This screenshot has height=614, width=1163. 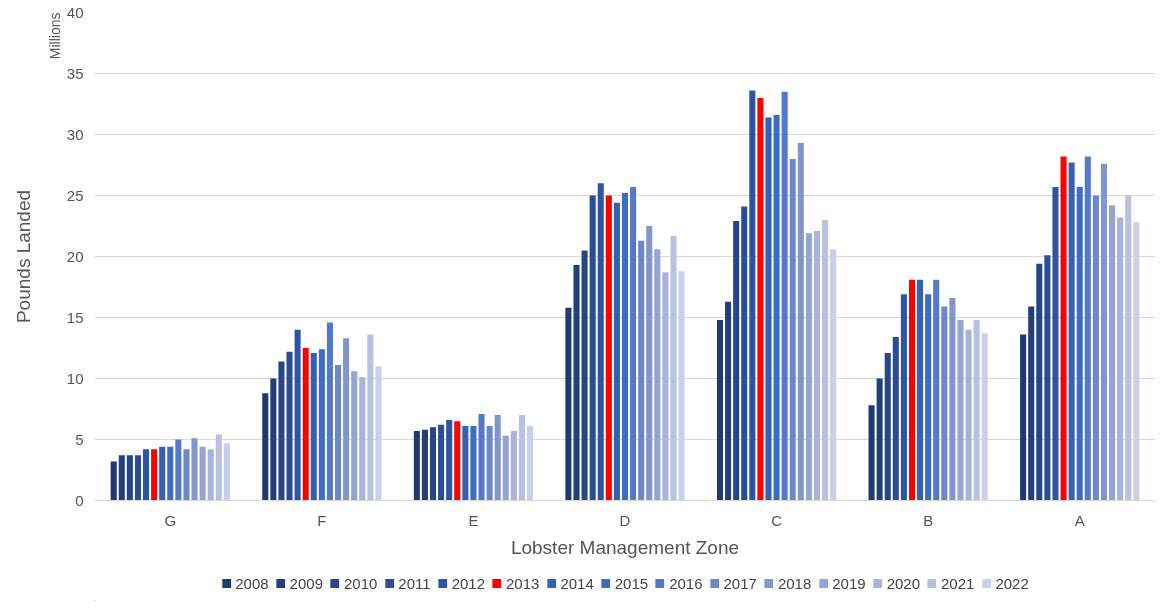 What do you see at coordinates (577, 582) in the screenshot?
I see `legend-label: 2014` at bounding box center [577, 582].